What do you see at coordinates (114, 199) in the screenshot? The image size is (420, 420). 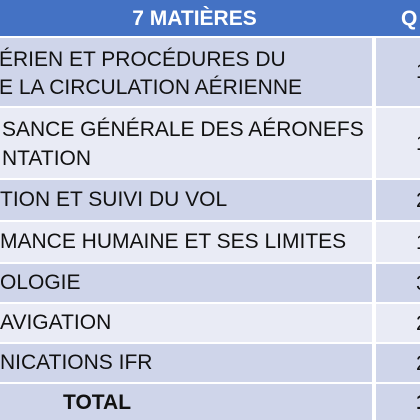 I see `subject-line: TION ET SUIVI DU VOL` at bounding box center [114, 199].